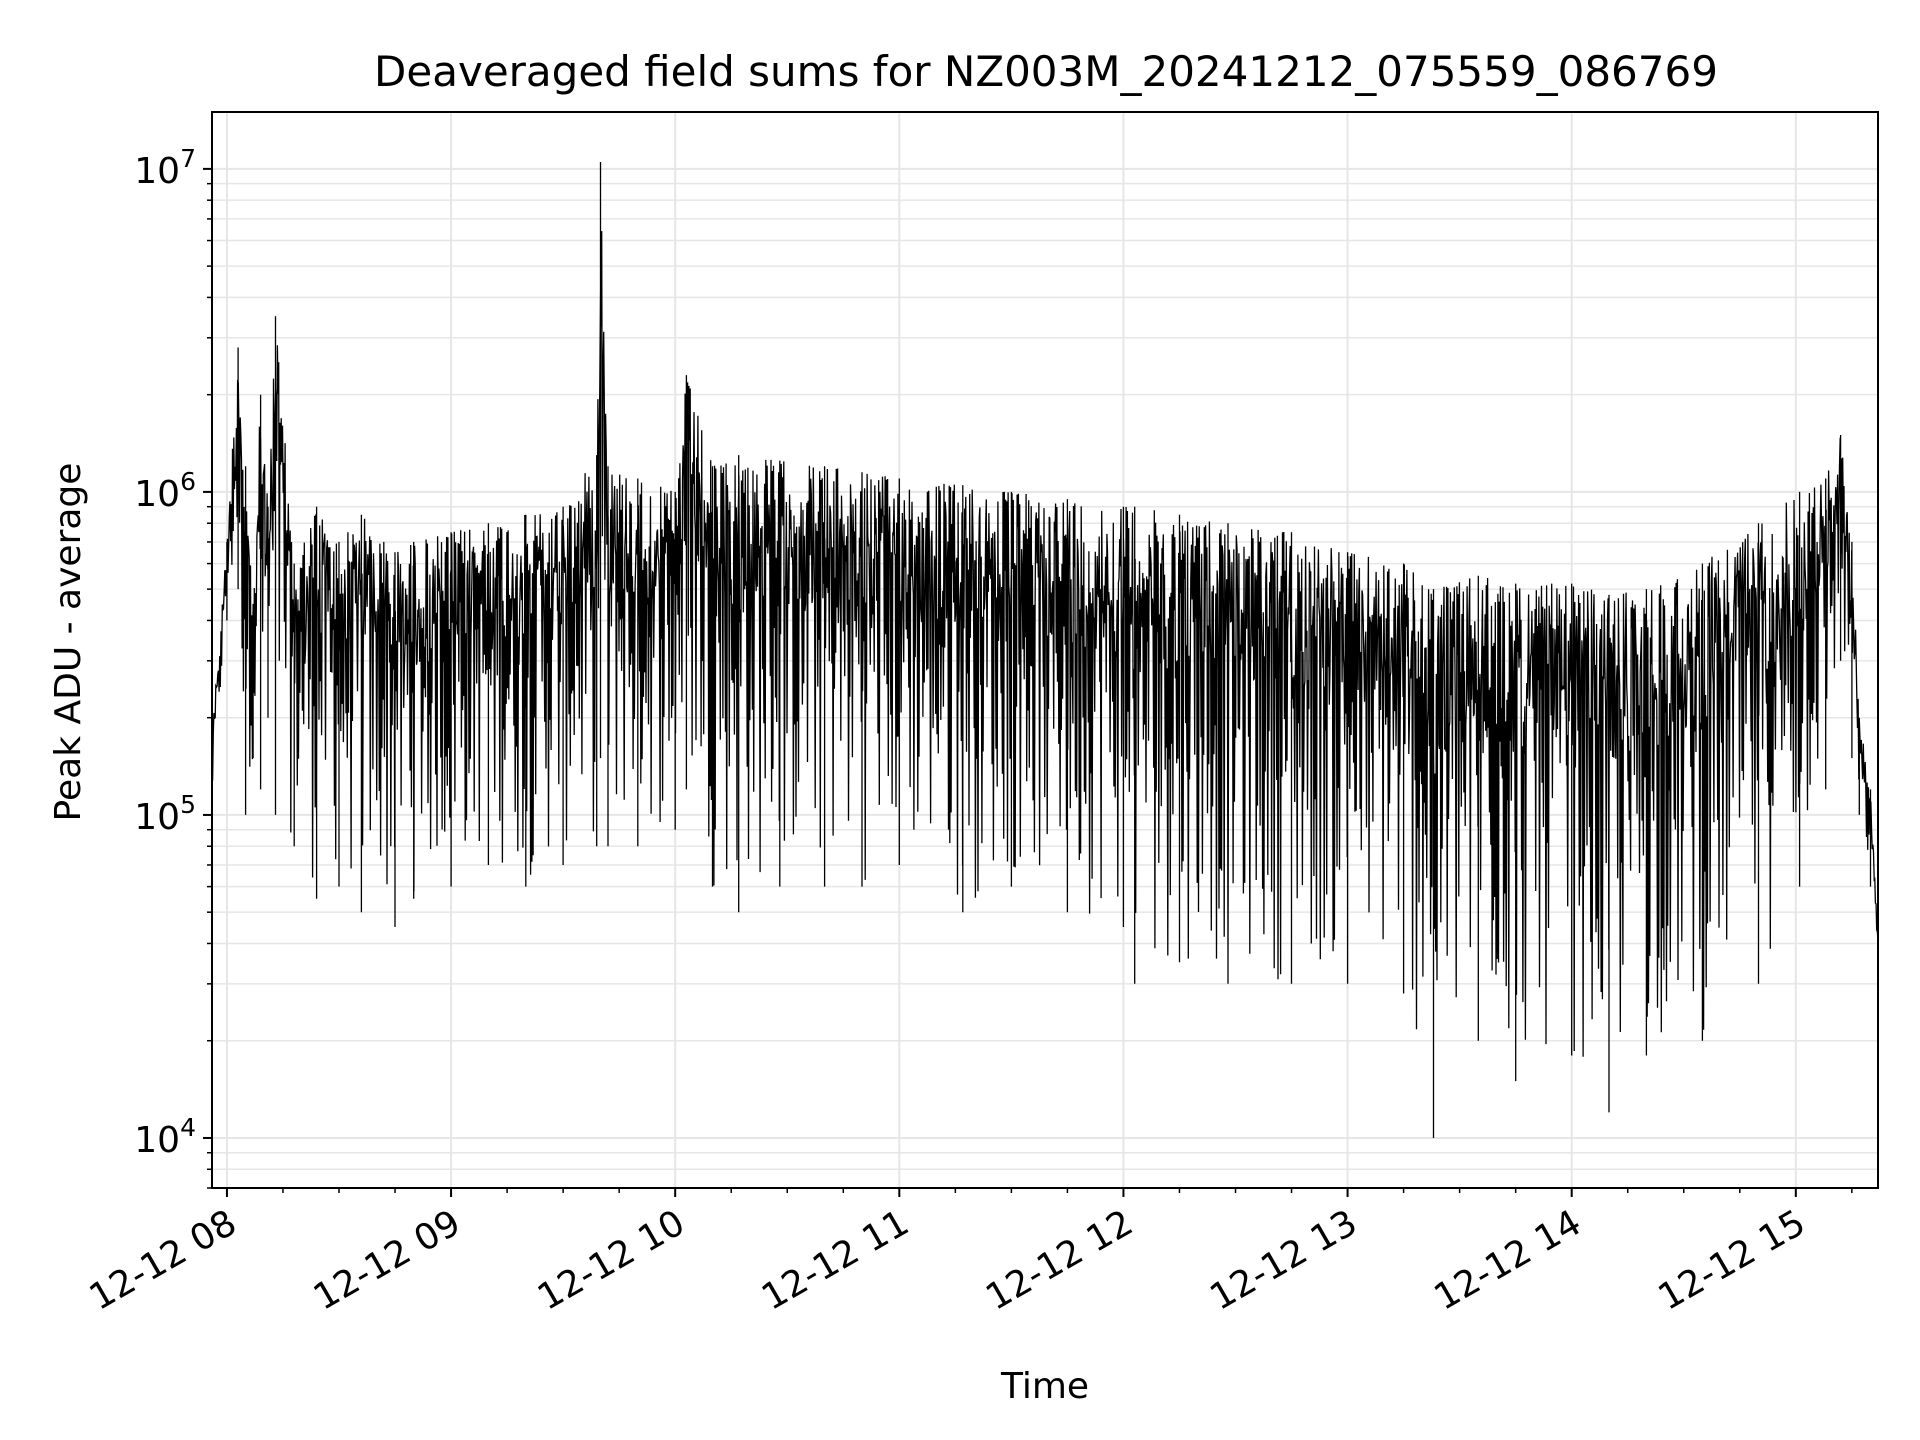 The width and height of the screenshot is (1920, 1440). What do you see at coordinates (835, 1260) in the screenshot?
I see `x-tick-label: 12-12 11` at bounding box center [835, 1260].